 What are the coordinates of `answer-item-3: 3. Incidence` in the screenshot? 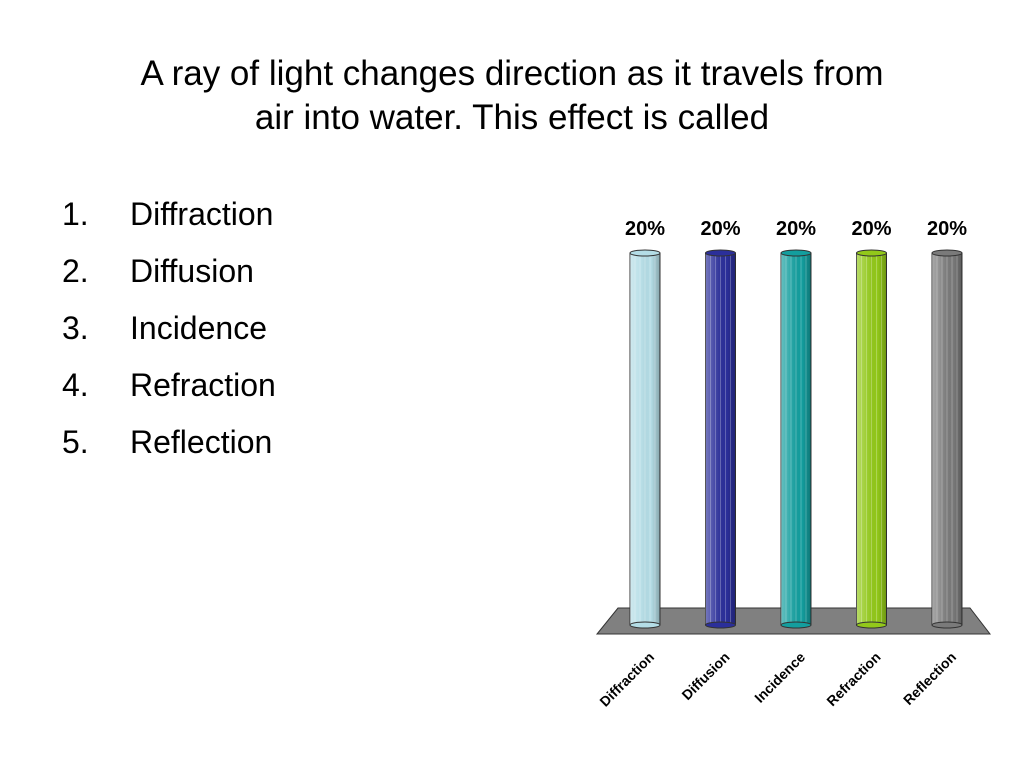 It's located at (169, 328).